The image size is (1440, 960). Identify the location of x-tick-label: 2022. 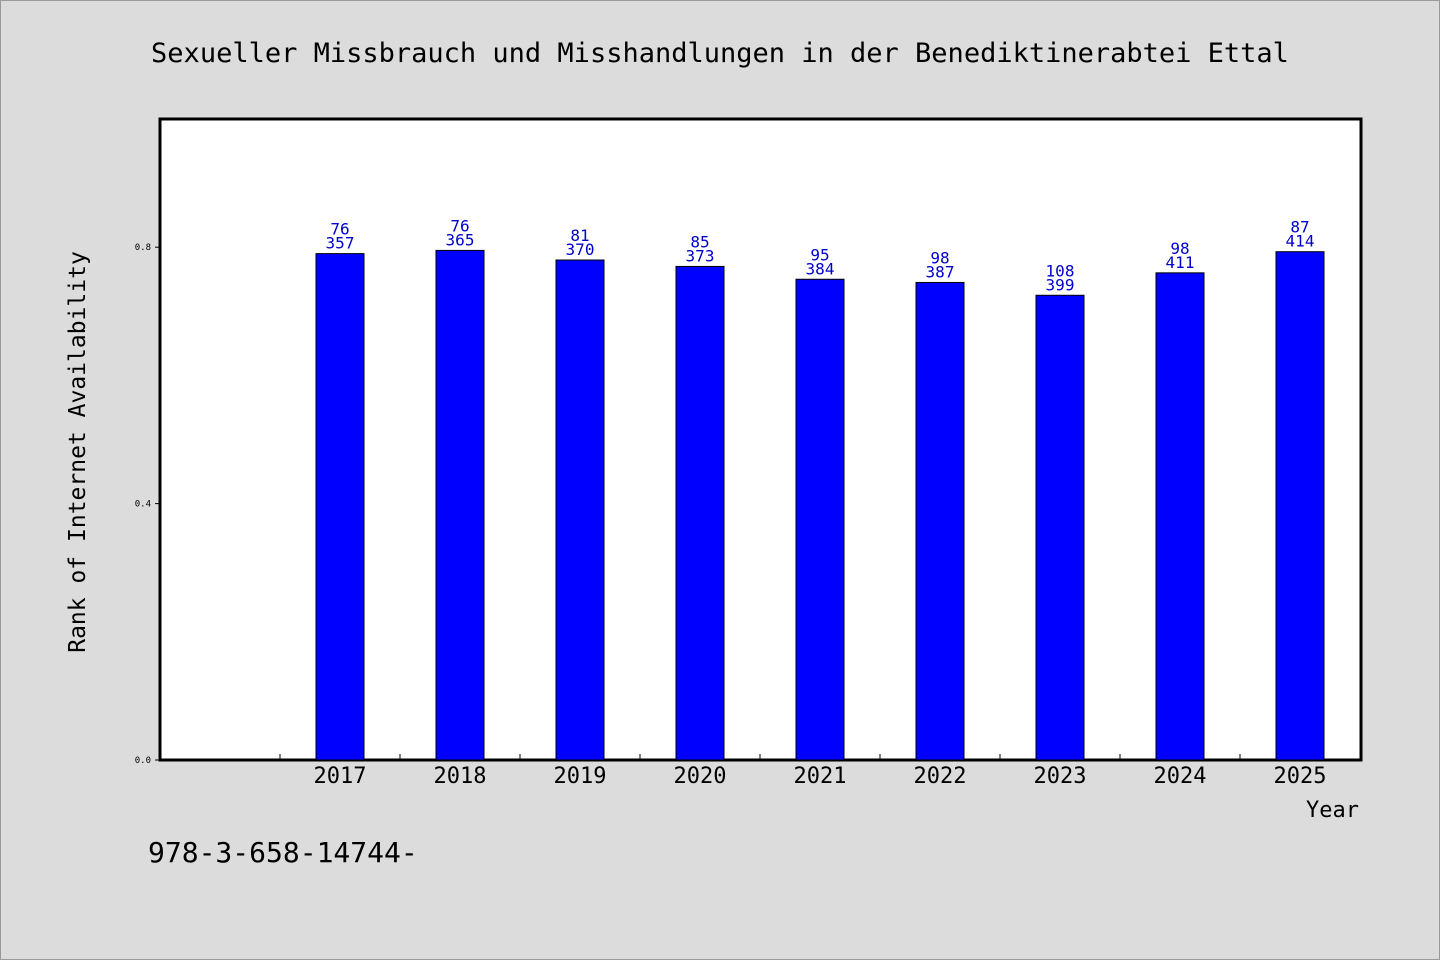
(940, 776).